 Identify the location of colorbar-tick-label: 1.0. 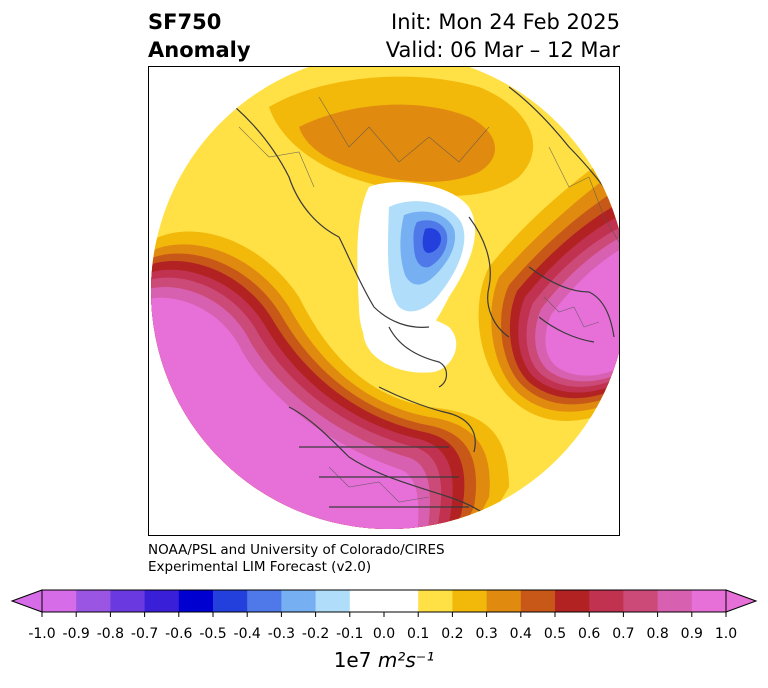
(726, 634).